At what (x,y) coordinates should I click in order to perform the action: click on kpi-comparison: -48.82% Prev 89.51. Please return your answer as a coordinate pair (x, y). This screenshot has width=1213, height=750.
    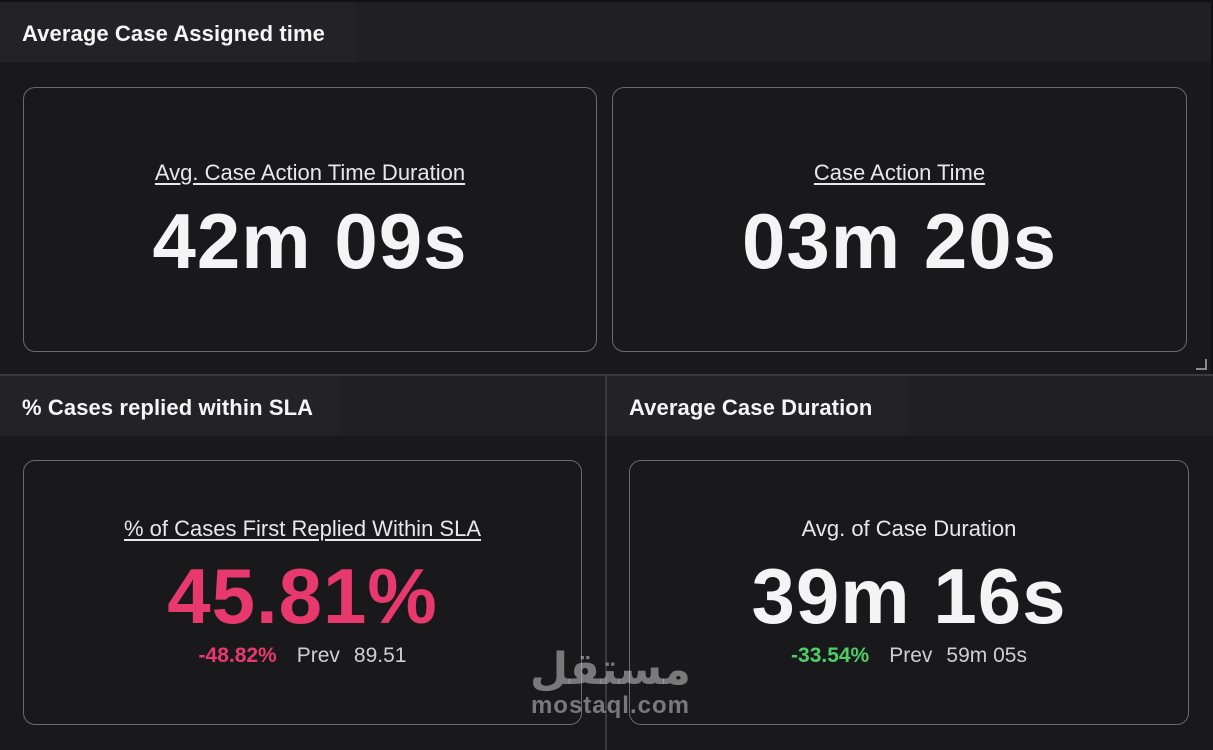
    Looking at the image, I should click on (302, 656).